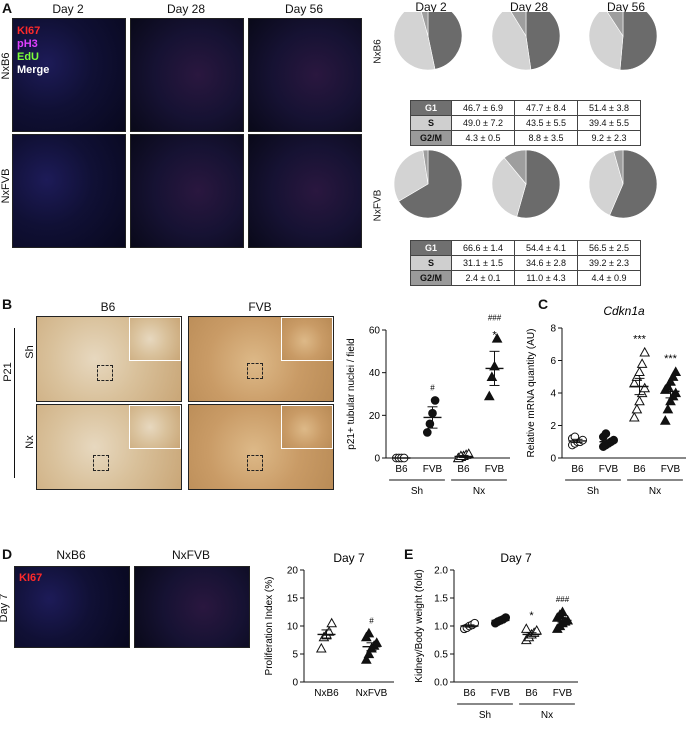 The height and width of the screenshot is (736, 700). What do you see at coordinates (546, 108) in the screenshot?
I see `value-cell: 47.7 ± 8.4` at bounding box center [546, 108].